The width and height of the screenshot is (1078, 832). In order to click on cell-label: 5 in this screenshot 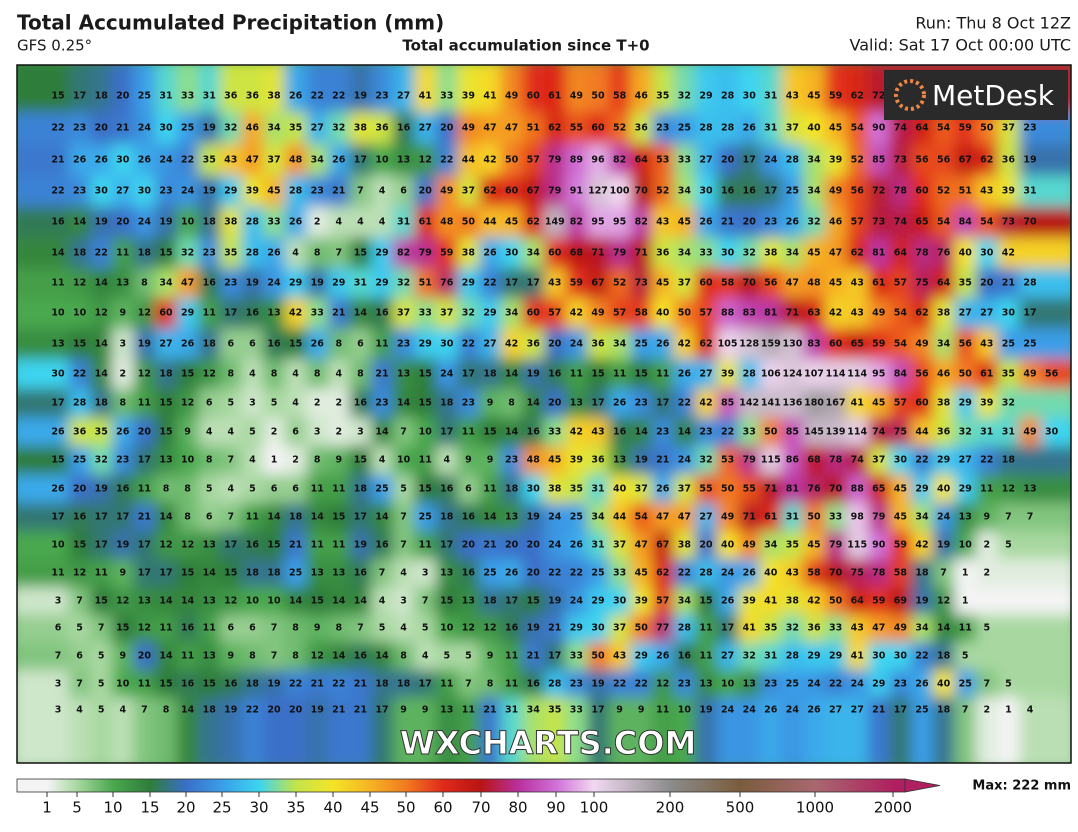, I will do `click(101, 684)`.